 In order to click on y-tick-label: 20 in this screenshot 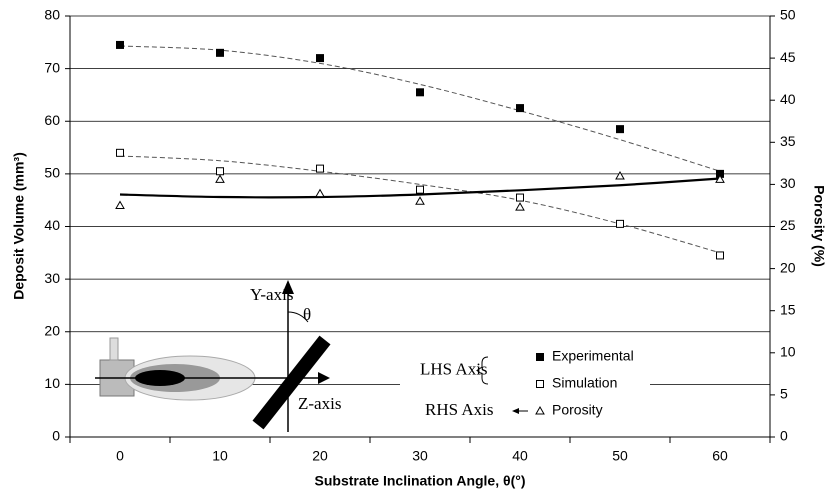, I will do `click(52, 330)`.